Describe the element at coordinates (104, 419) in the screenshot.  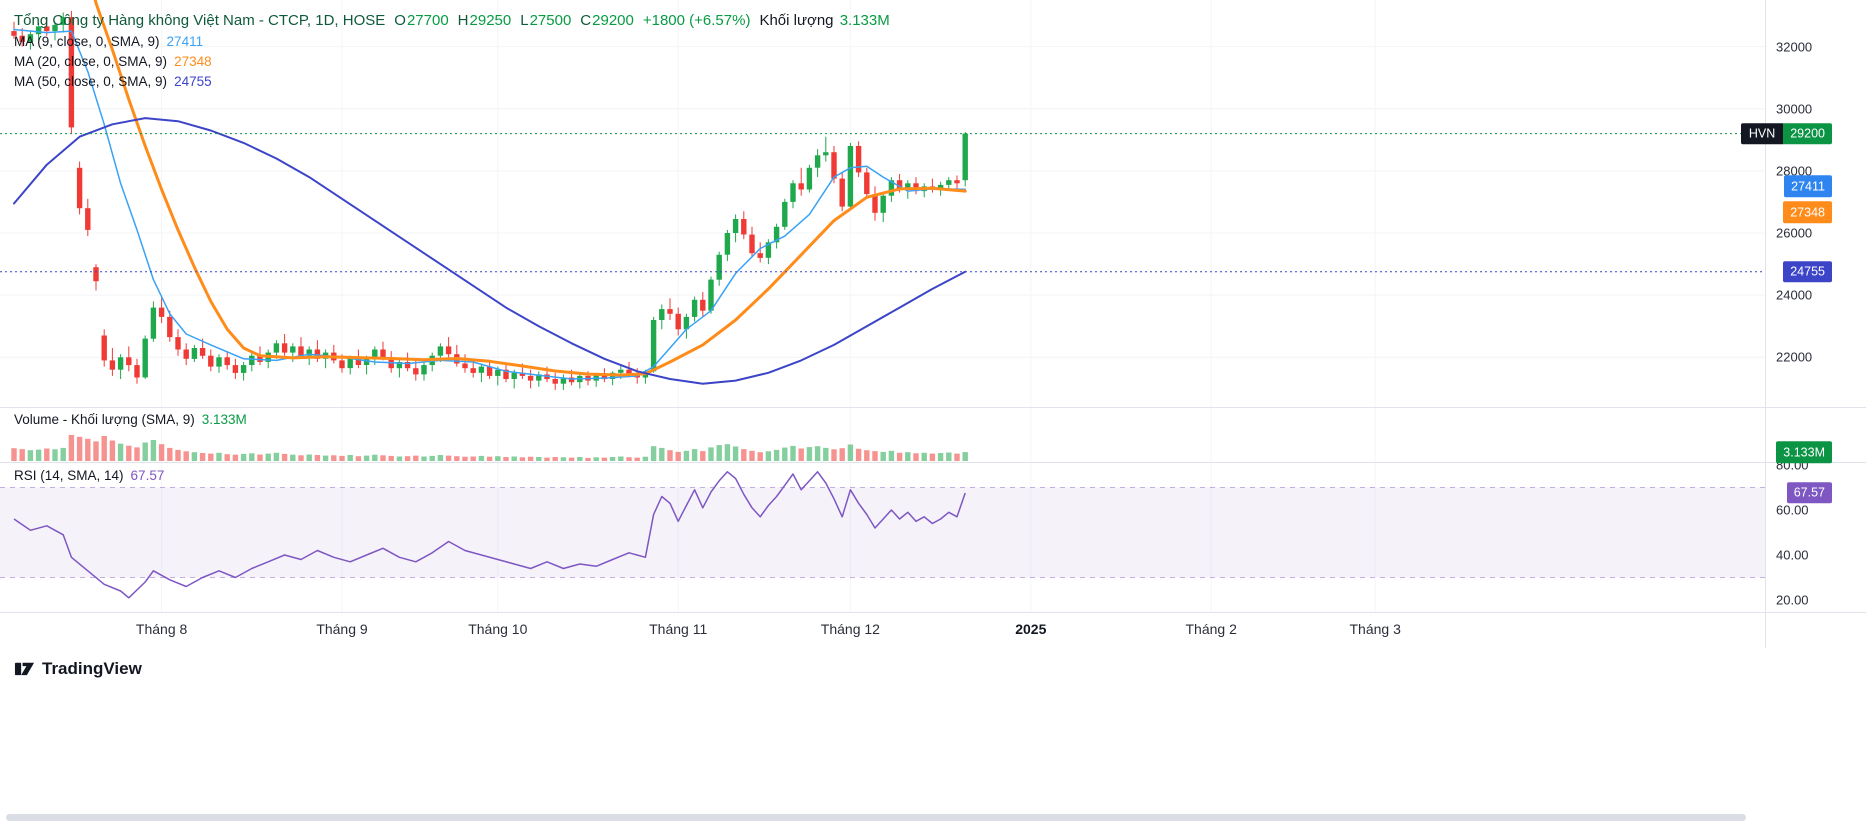
I see `volume-legend-label: Volume - Khối lượng (SMA, 9)` at that location.